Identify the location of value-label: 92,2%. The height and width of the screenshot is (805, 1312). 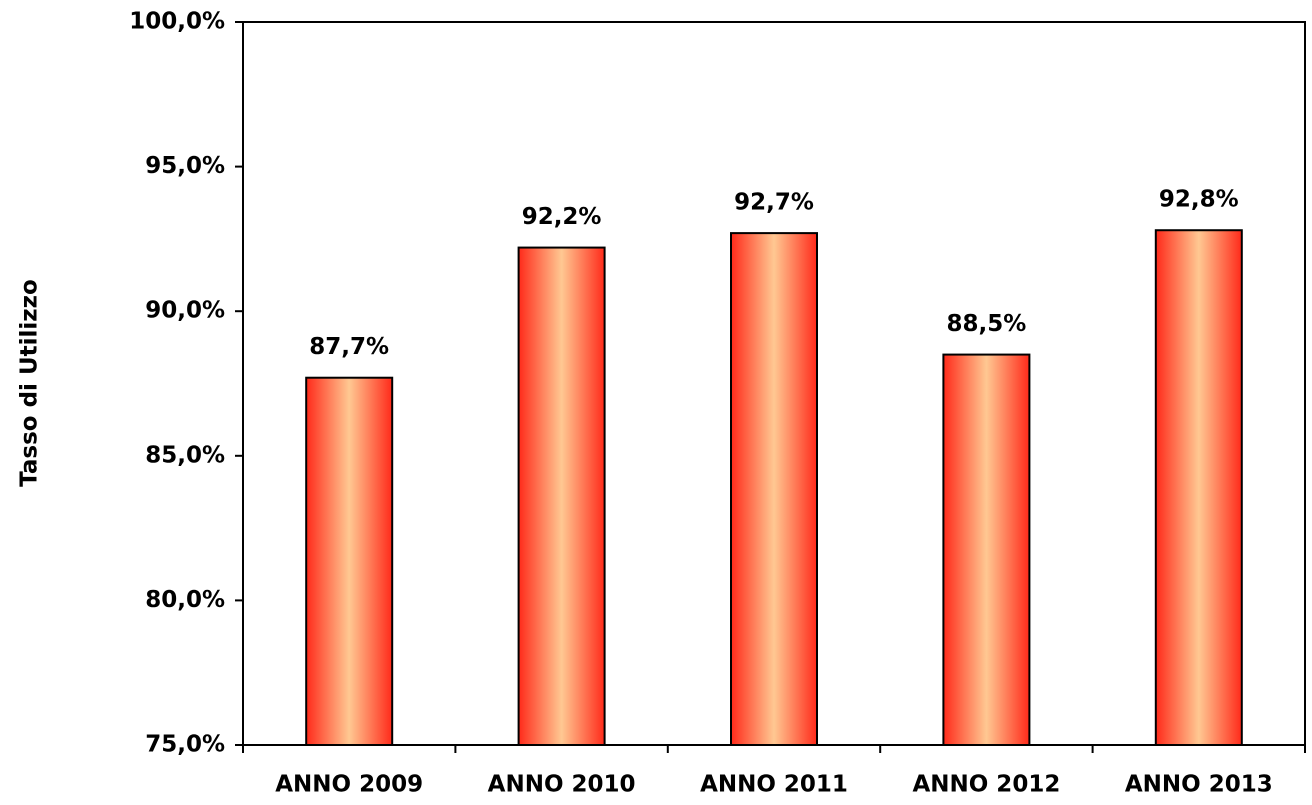
(562, 217).